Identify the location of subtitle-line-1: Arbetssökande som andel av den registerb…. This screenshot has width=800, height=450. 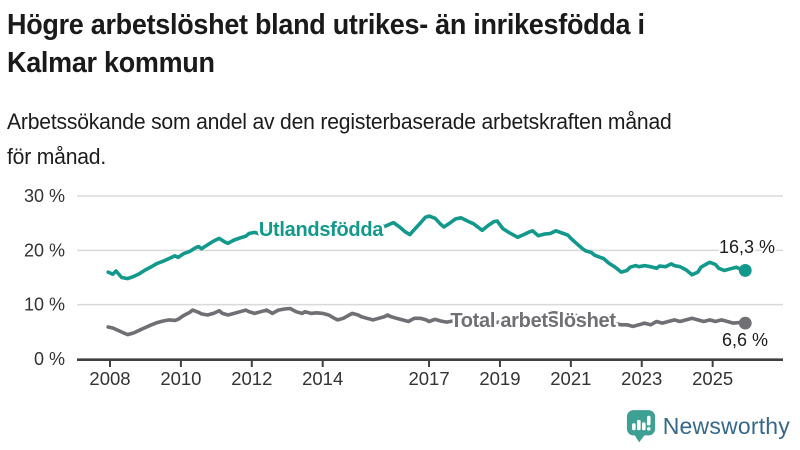
(339, 121).